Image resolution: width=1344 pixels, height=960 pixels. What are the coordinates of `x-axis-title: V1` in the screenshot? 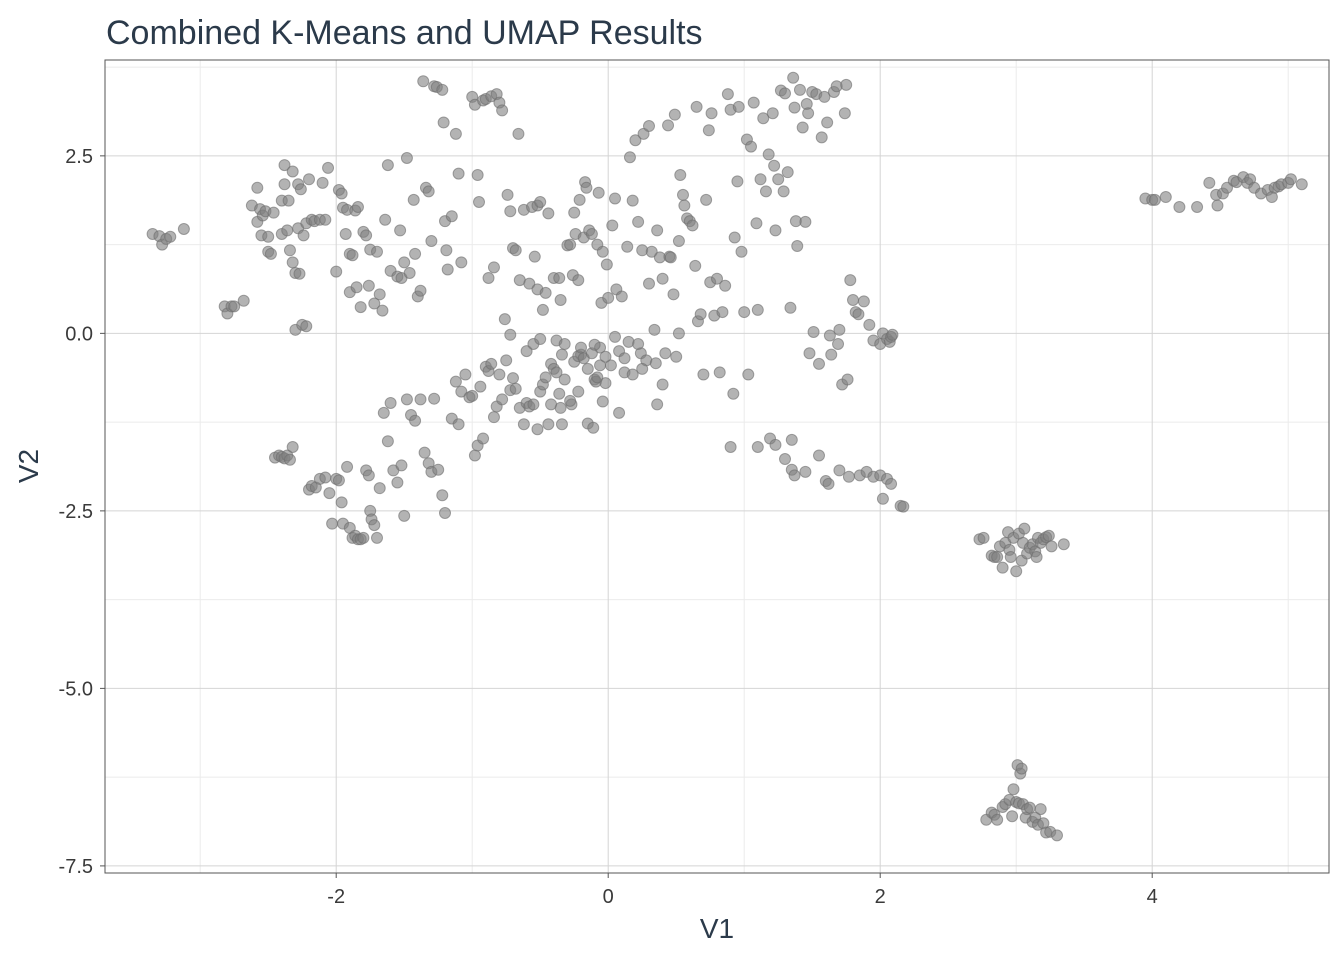 It's located at (717, 928).